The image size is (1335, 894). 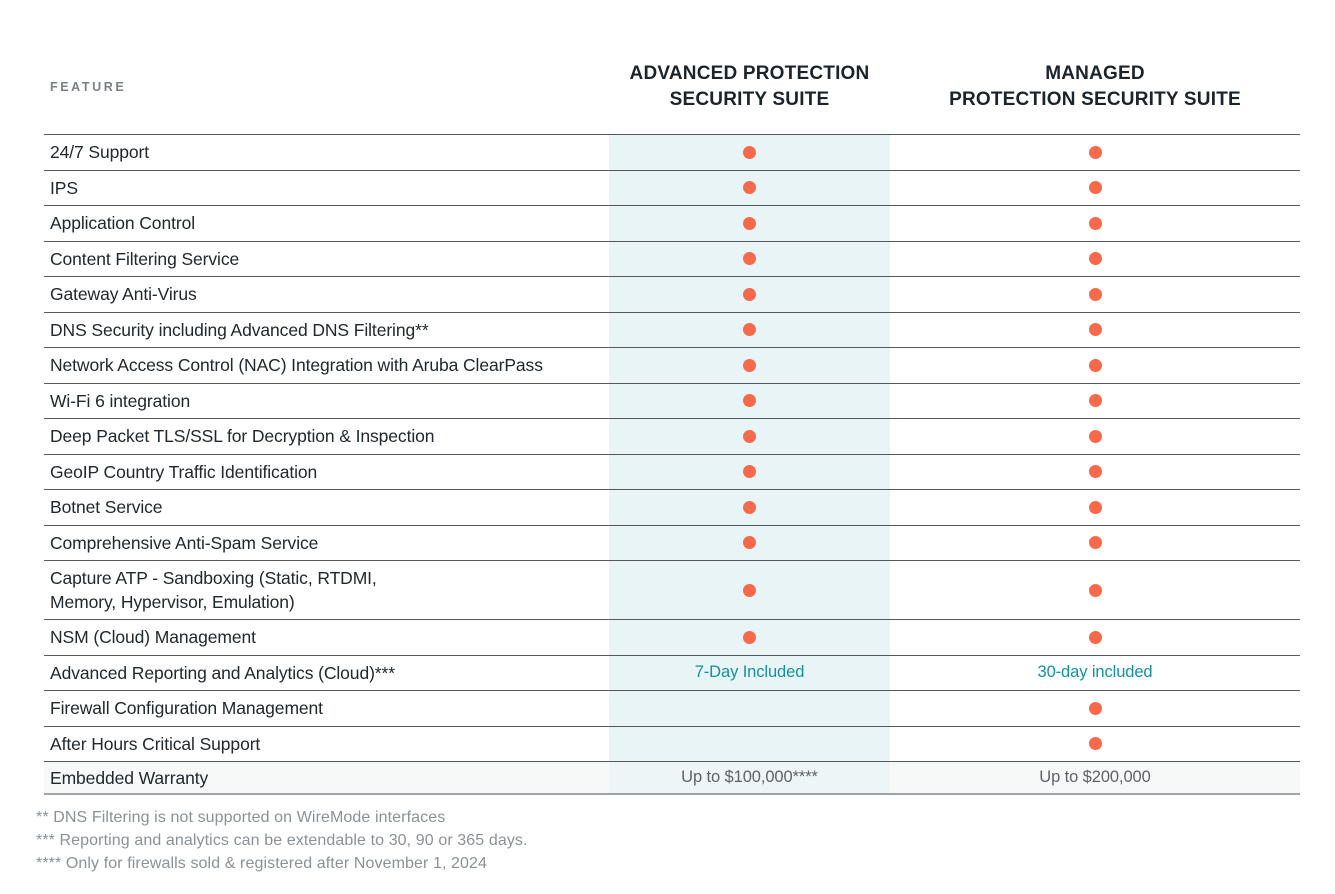 I want to click on table-row: NSM (Cloud) Management, so click(x=672, y=637).